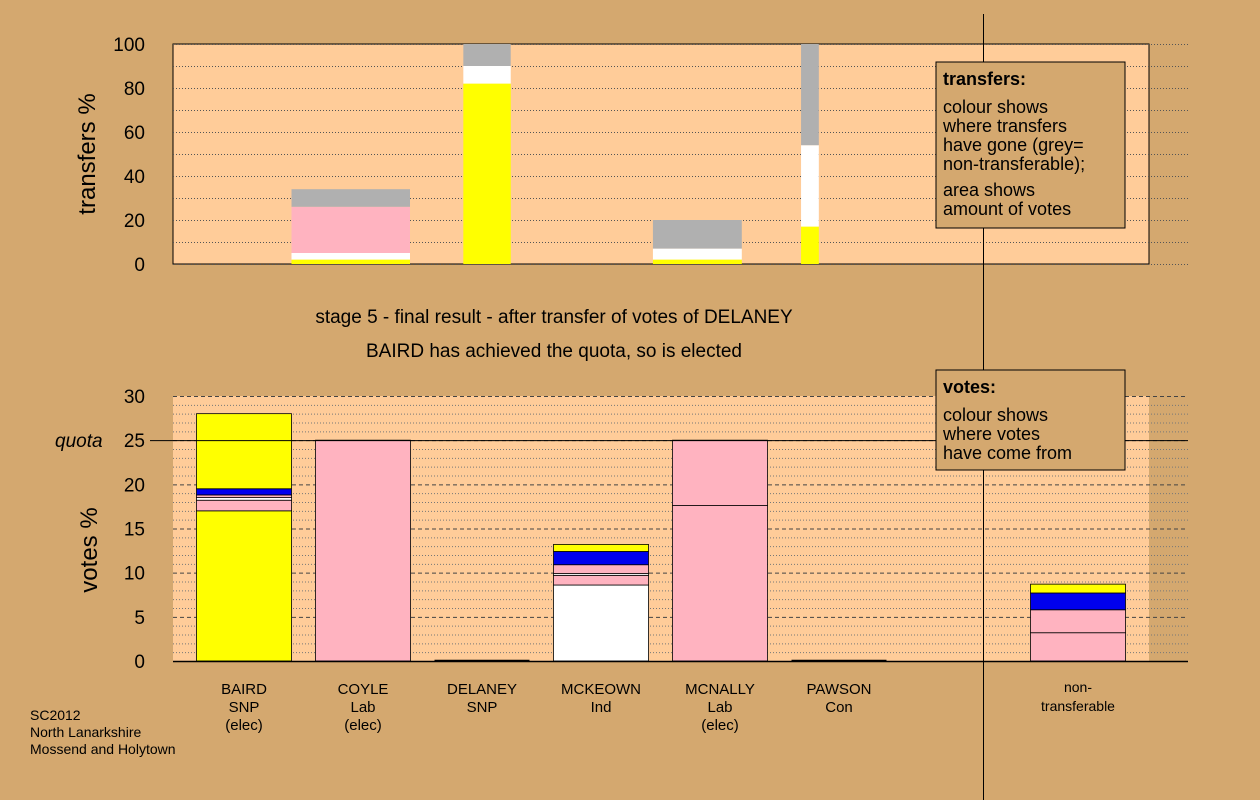 Image resolution: width=1260 pixels, height=800 pixels. Describe the element at coordinates (134, 221) in the screenshot. I see `transfers-tick-label: 20` at that location.